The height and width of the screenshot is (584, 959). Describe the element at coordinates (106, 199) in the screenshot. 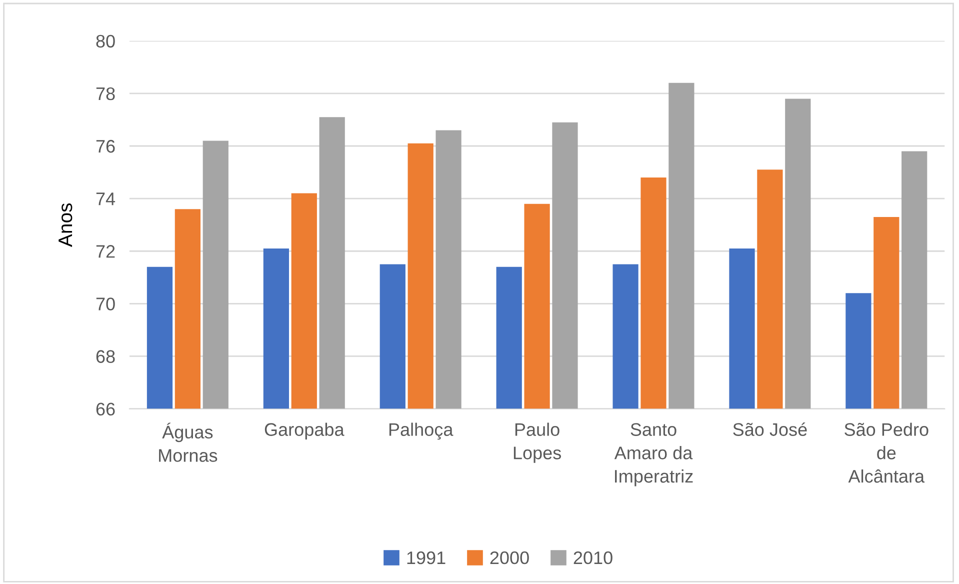

I see `y-tick-label: 74` at that location.